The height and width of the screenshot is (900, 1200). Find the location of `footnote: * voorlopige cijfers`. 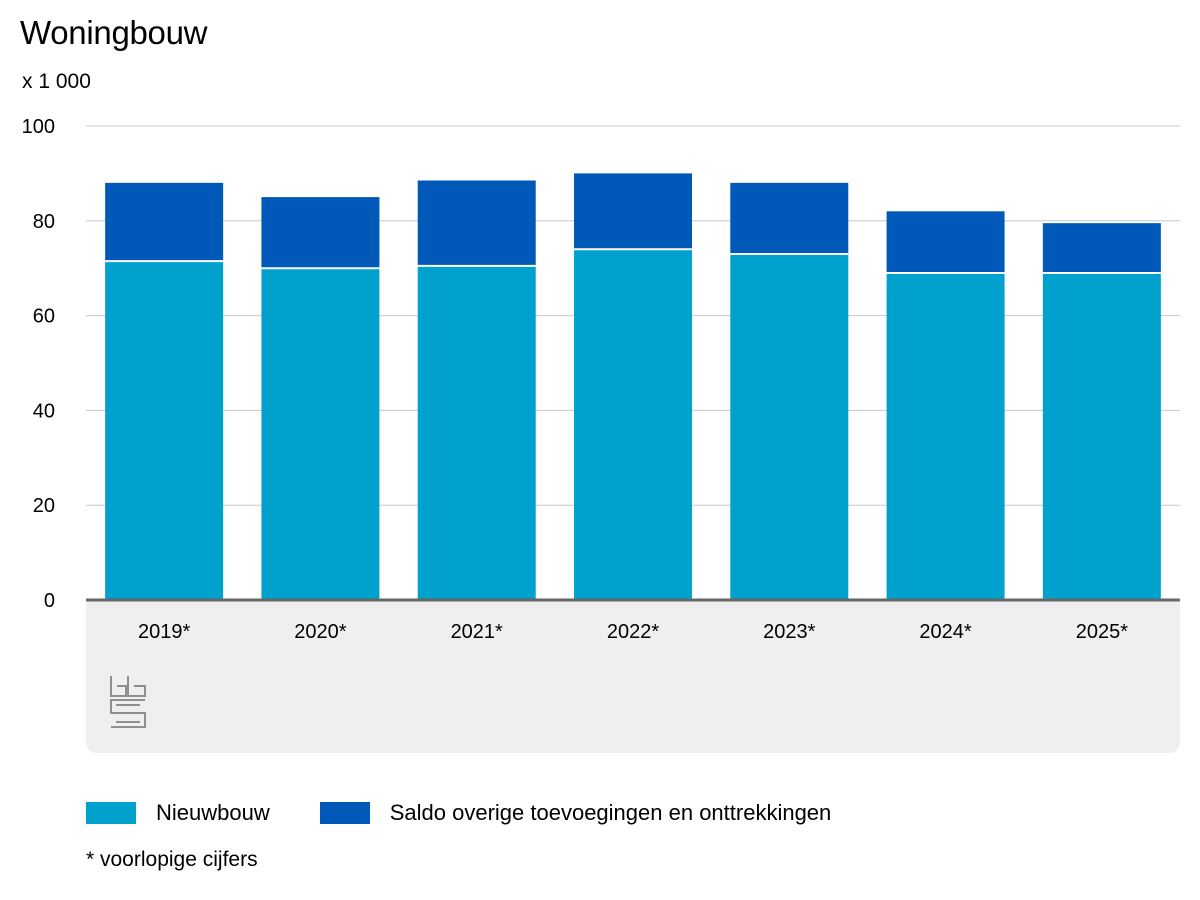

footnote: * voorlopige cijfers is located at coordinates (172, 859).